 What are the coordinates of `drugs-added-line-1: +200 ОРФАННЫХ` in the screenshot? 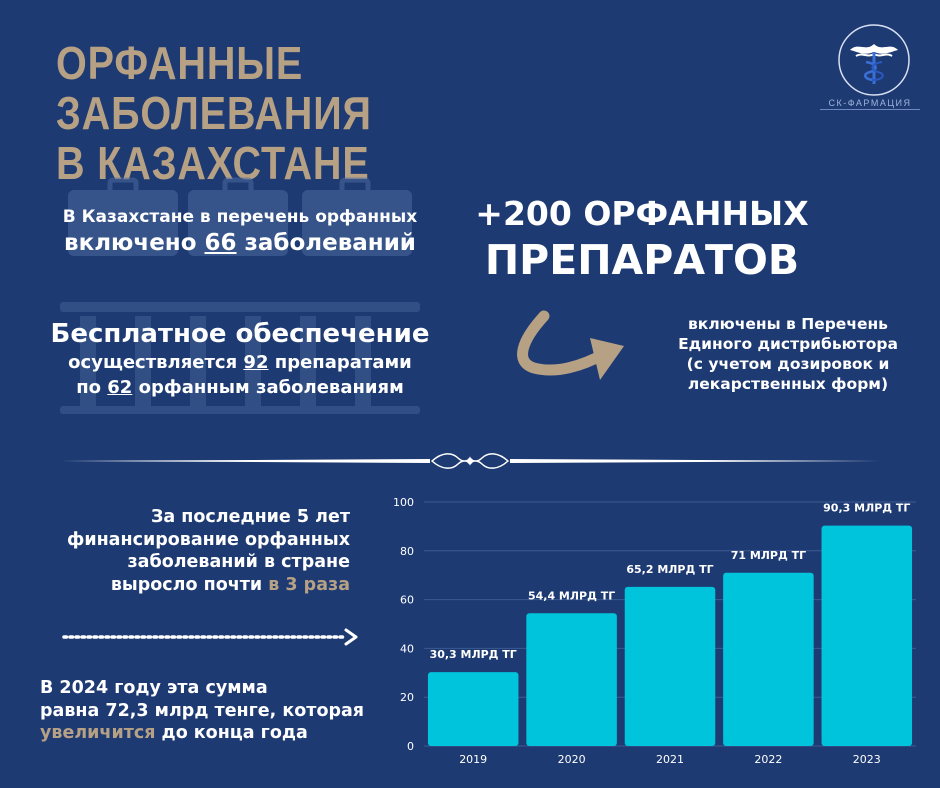 It's located at (642, 213).